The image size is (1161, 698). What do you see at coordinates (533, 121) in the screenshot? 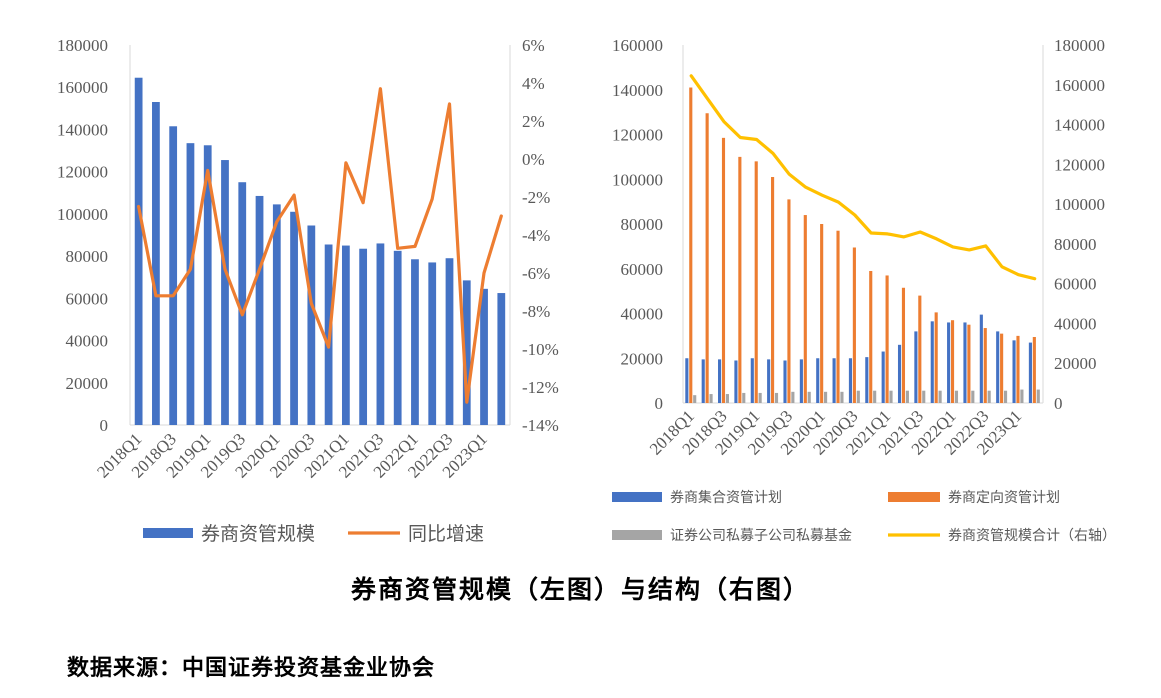
I see `chart1-y-right-tick: 2%` at bounding box center [533, 121].